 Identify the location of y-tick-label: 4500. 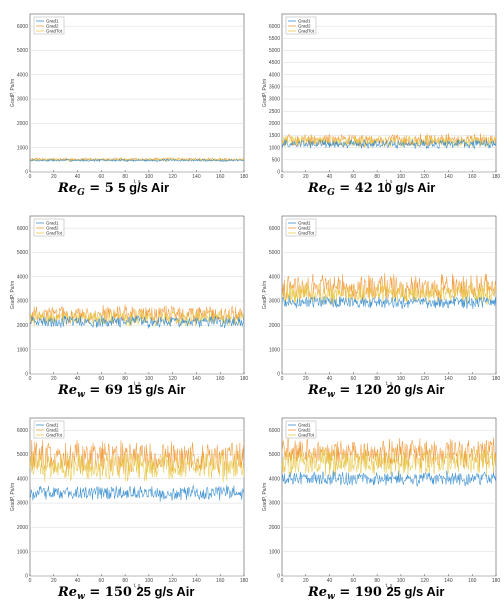
(274, 63).